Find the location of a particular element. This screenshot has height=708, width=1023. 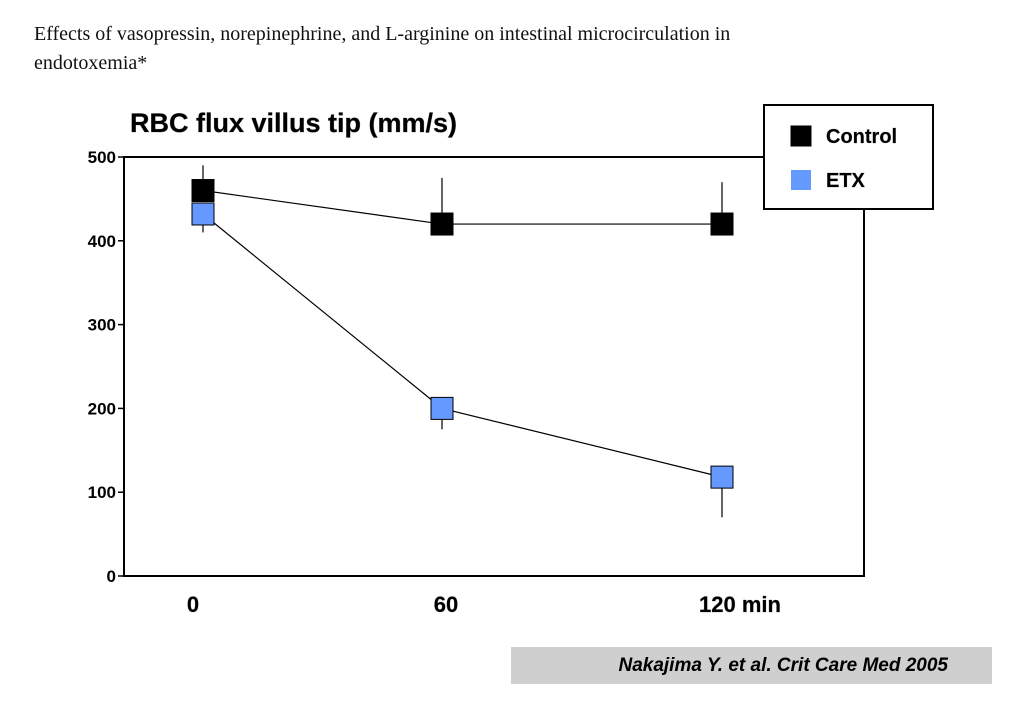

y-tick-label: 0 is located at coordinates (111, 576).